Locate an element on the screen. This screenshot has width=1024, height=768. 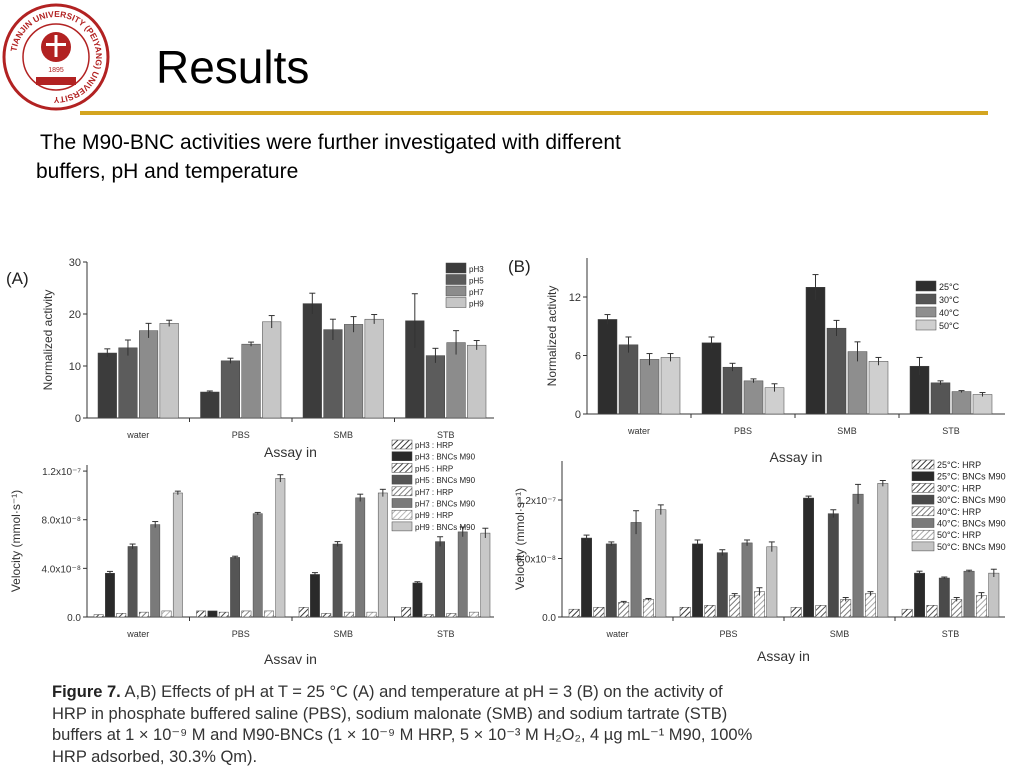
legend-label: pH9 : HRP is located at coordinates (434, 515).